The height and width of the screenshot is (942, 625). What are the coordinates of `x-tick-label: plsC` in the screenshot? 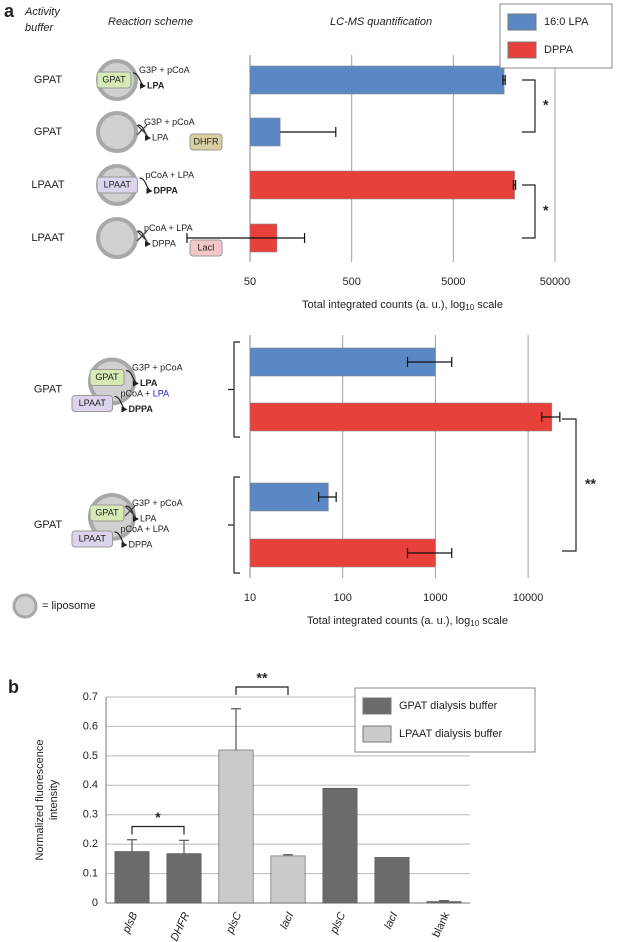 It's located at (234, 923).